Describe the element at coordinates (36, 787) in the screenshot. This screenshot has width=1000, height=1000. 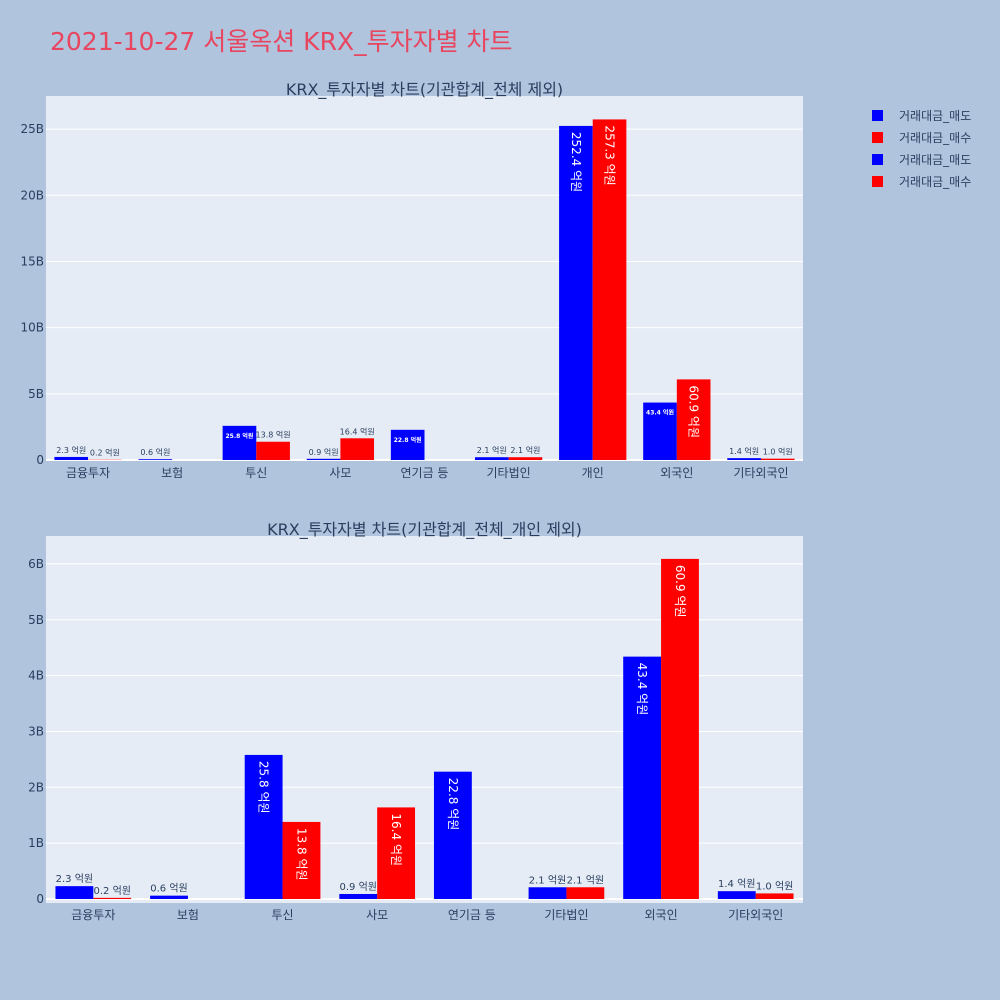
I see `y-tick-label: 2B` at that location.